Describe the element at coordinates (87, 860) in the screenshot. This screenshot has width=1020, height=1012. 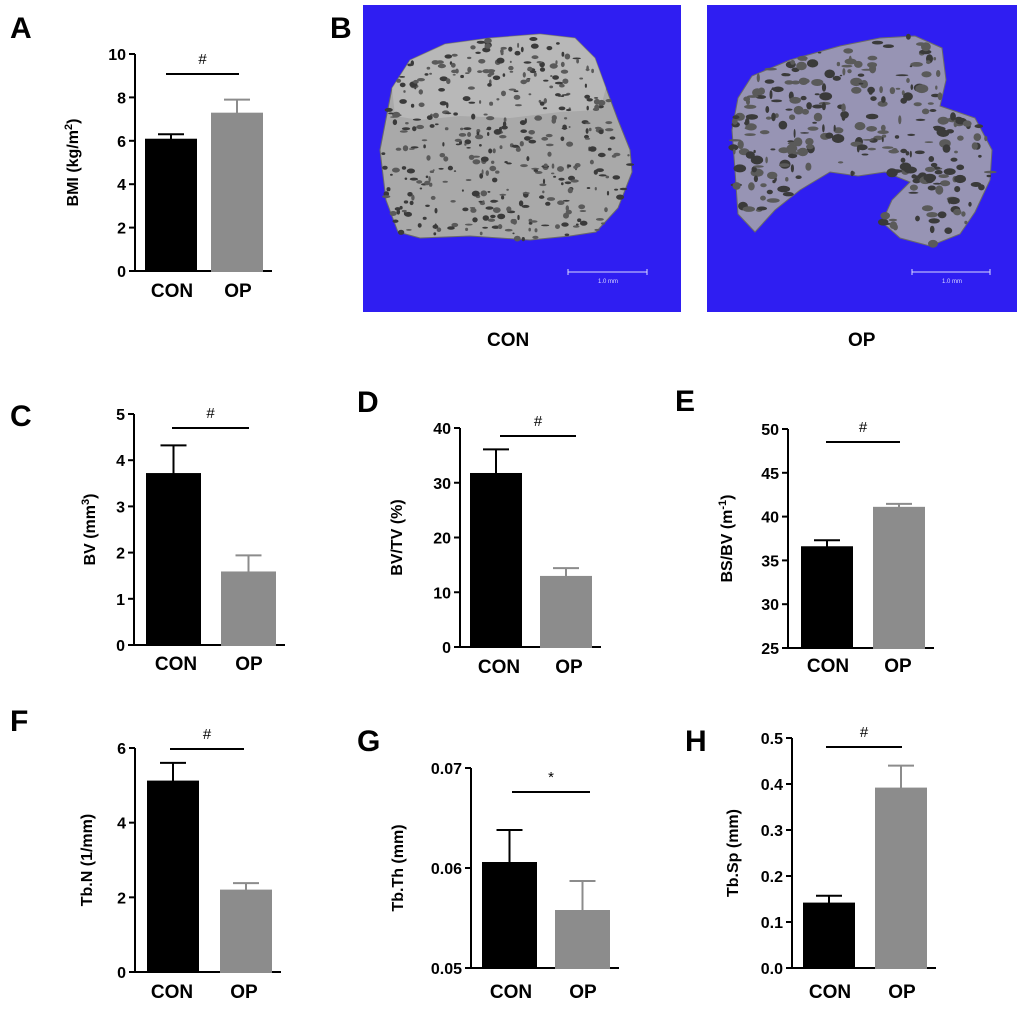
I see `y-axis-label-text: Tb.N (1/mm)` at that location.